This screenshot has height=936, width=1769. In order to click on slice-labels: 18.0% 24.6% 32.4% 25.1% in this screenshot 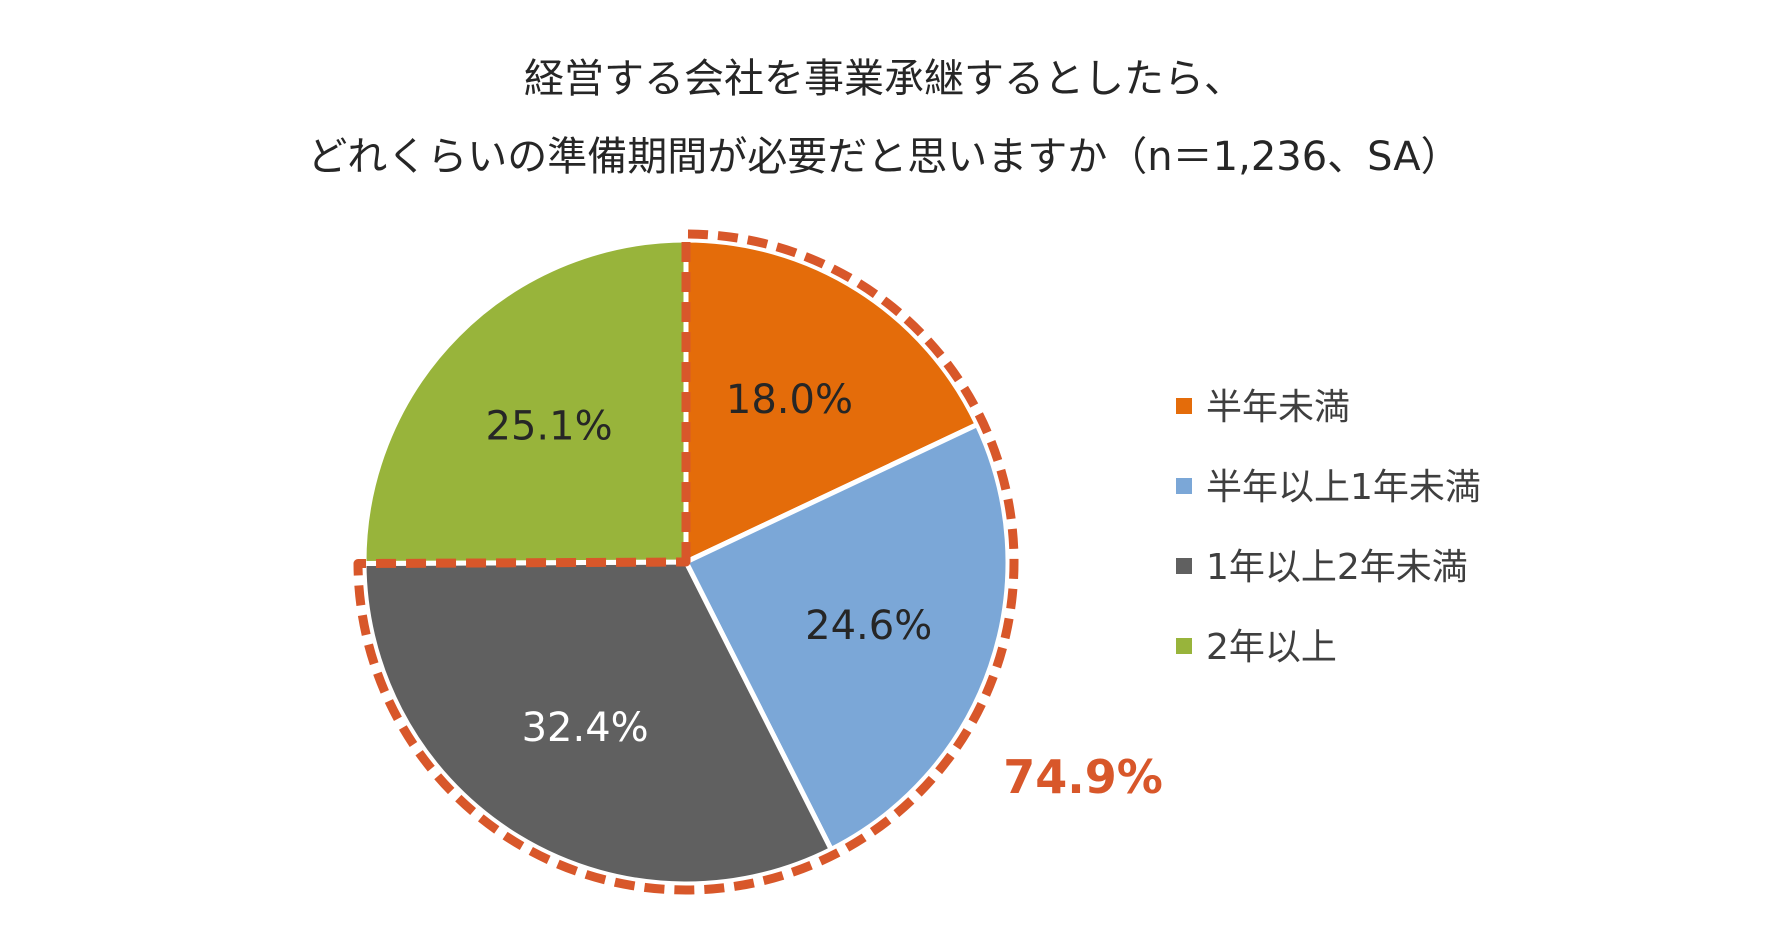, I will do `click(709, 564)`.